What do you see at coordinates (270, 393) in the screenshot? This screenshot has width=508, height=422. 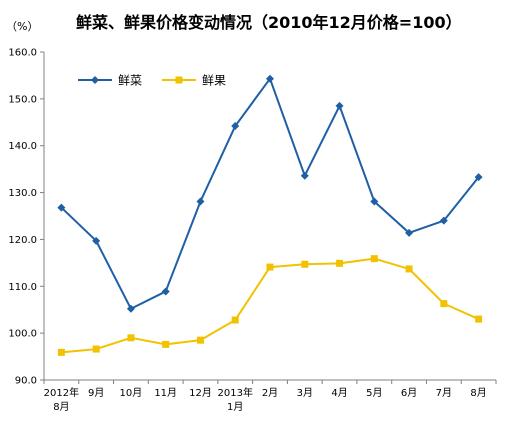 I see `x-tick-label: 2月` at bounding box center [270, 393].